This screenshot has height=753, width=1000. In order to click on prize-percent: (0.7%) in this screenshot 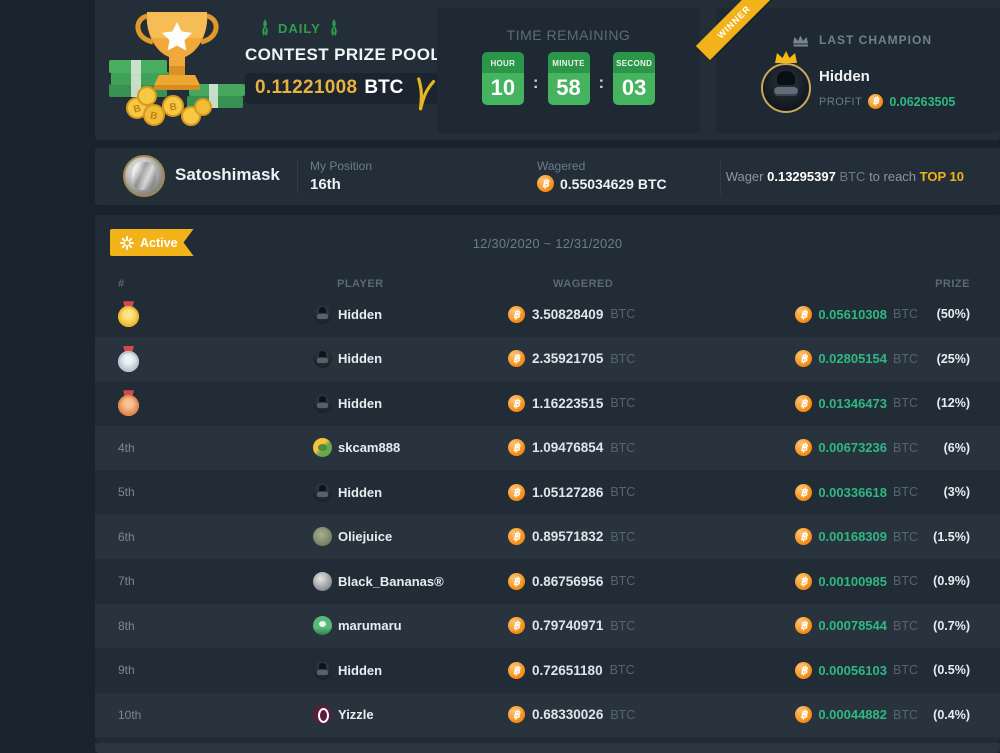, I will do `click(951, 625)`.